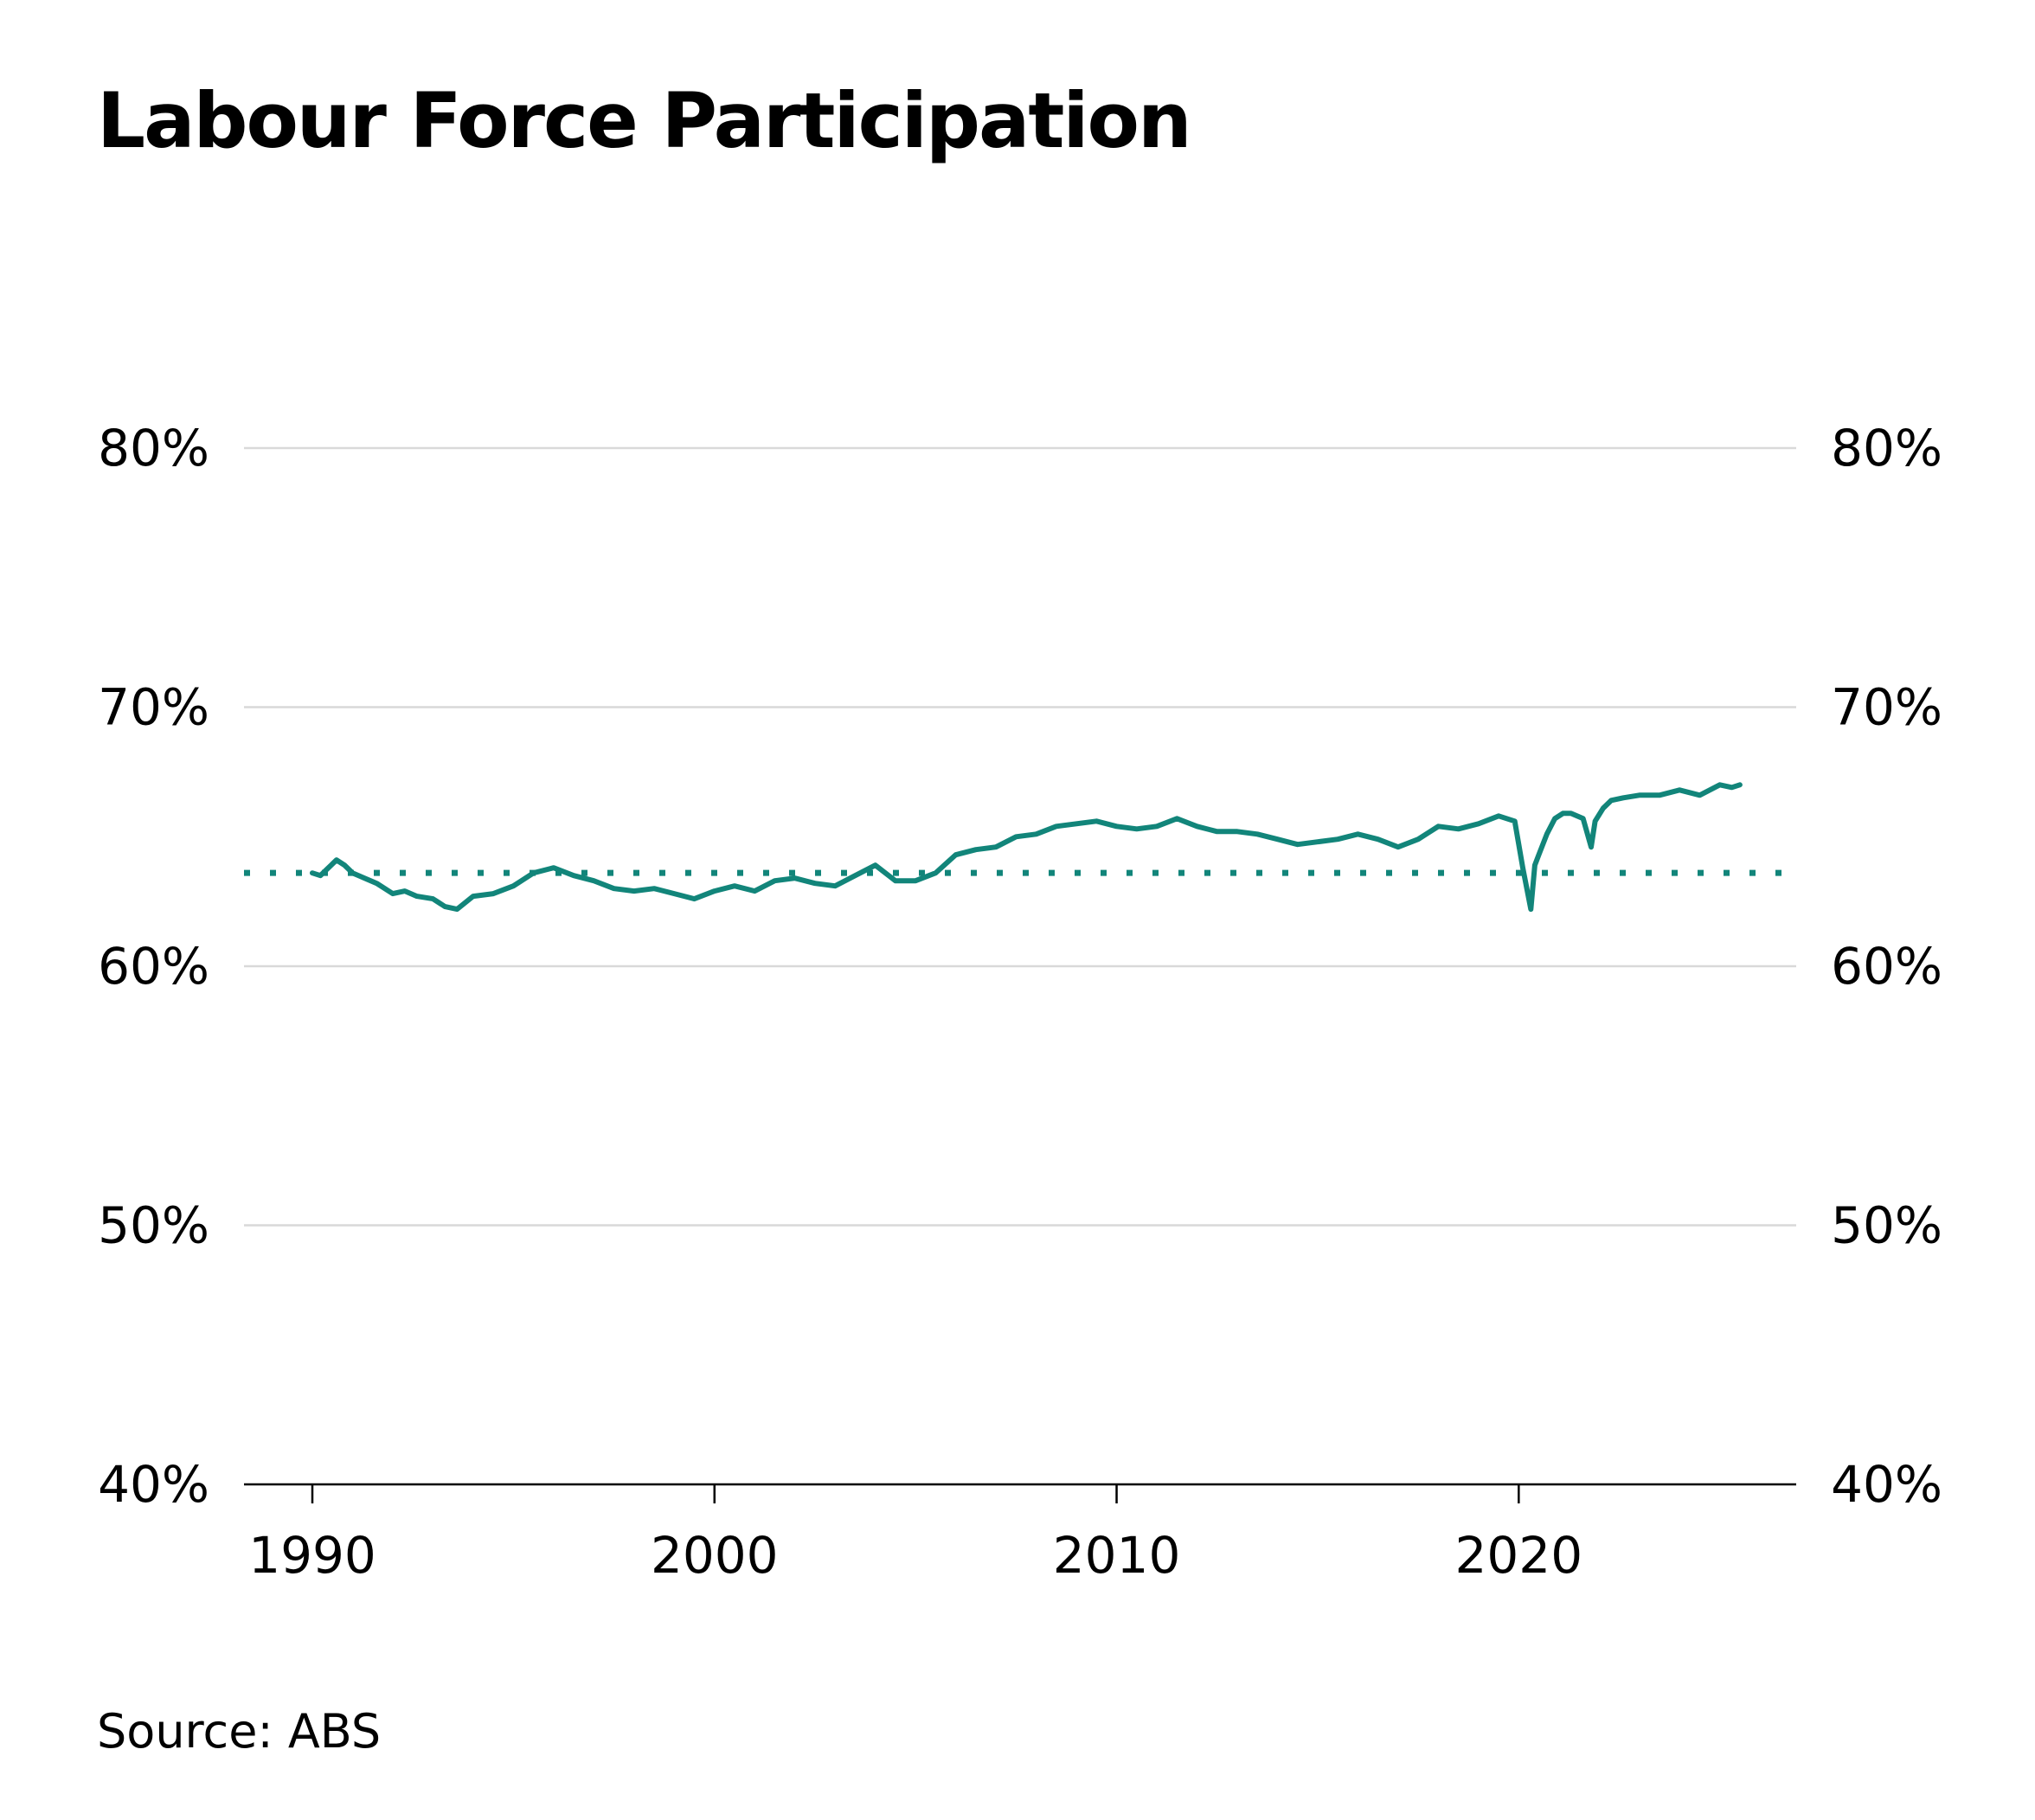  What do you see at coordinates (239, 1731) in the screenshot?
I see `source-note: Source: ABS` at bounding box center [239, 1731].